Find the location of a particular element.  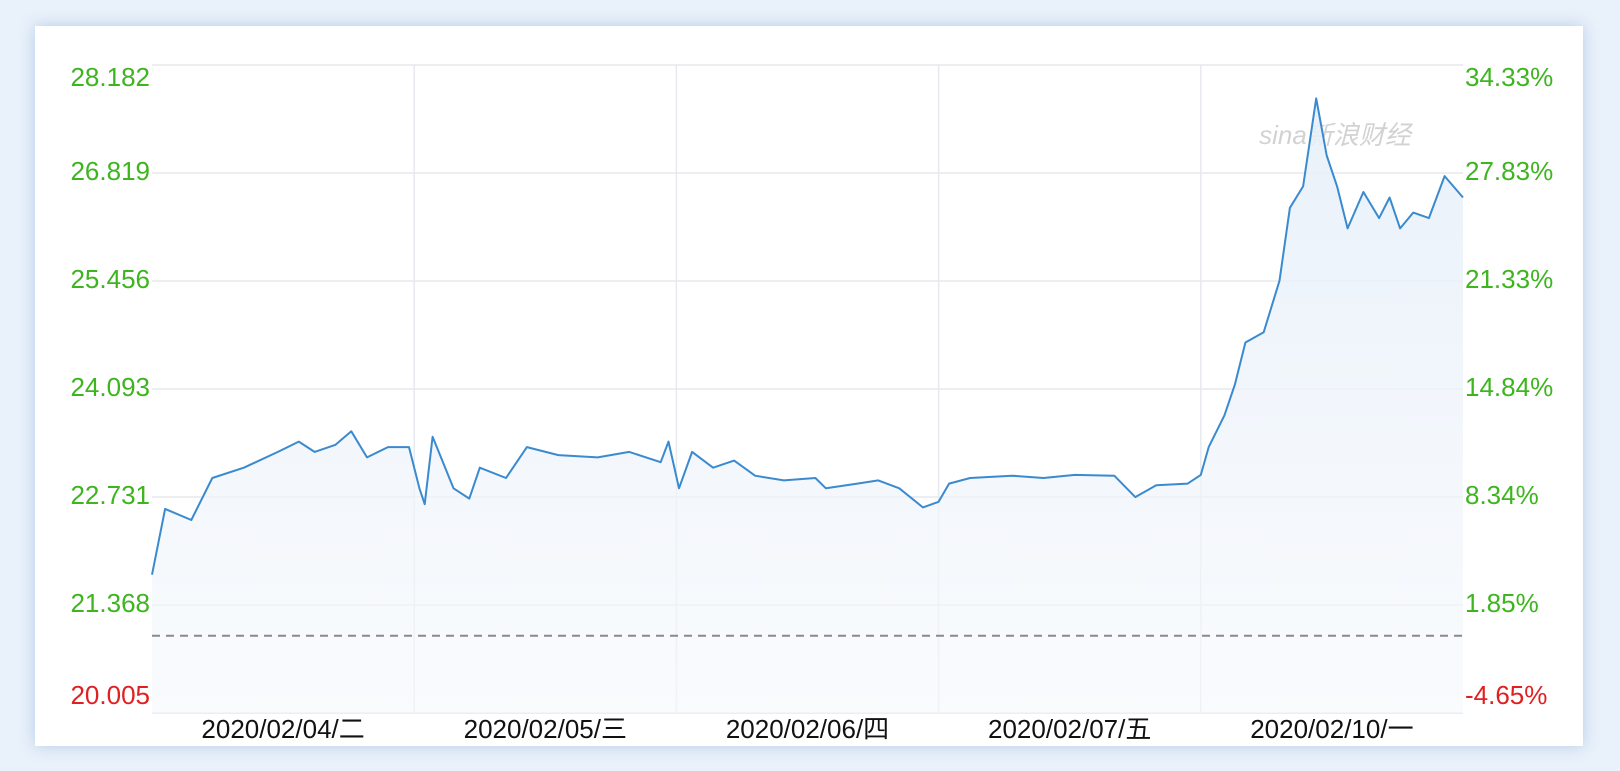

y-tick-label: 22.731 is located at coordinates (110, 495).